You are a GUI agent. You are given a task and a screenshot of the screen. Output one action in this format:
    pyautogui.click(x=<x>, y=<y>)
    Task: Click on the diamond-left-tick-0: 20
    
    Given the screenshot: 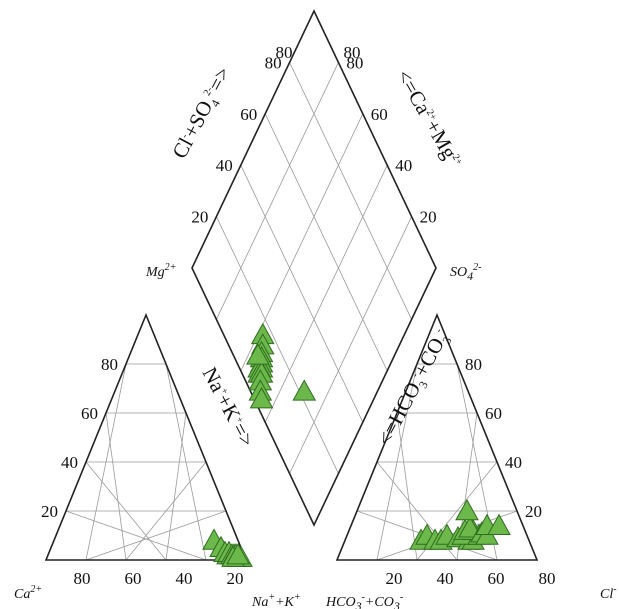 What is the action you would take?
    pyautogui.click(x=199, y=217)
    